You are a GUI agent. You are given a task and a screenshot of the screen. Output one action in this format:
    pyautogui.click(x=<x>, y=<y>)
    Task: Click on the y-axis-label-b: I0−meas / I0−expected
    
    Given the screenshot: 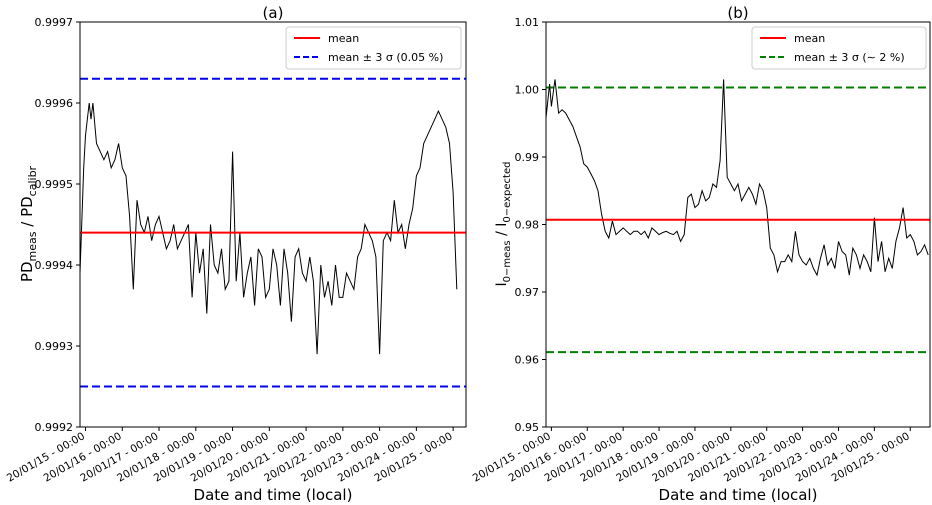 What is the action you would take?
    pyautogui.click(x=503, y=224)
    